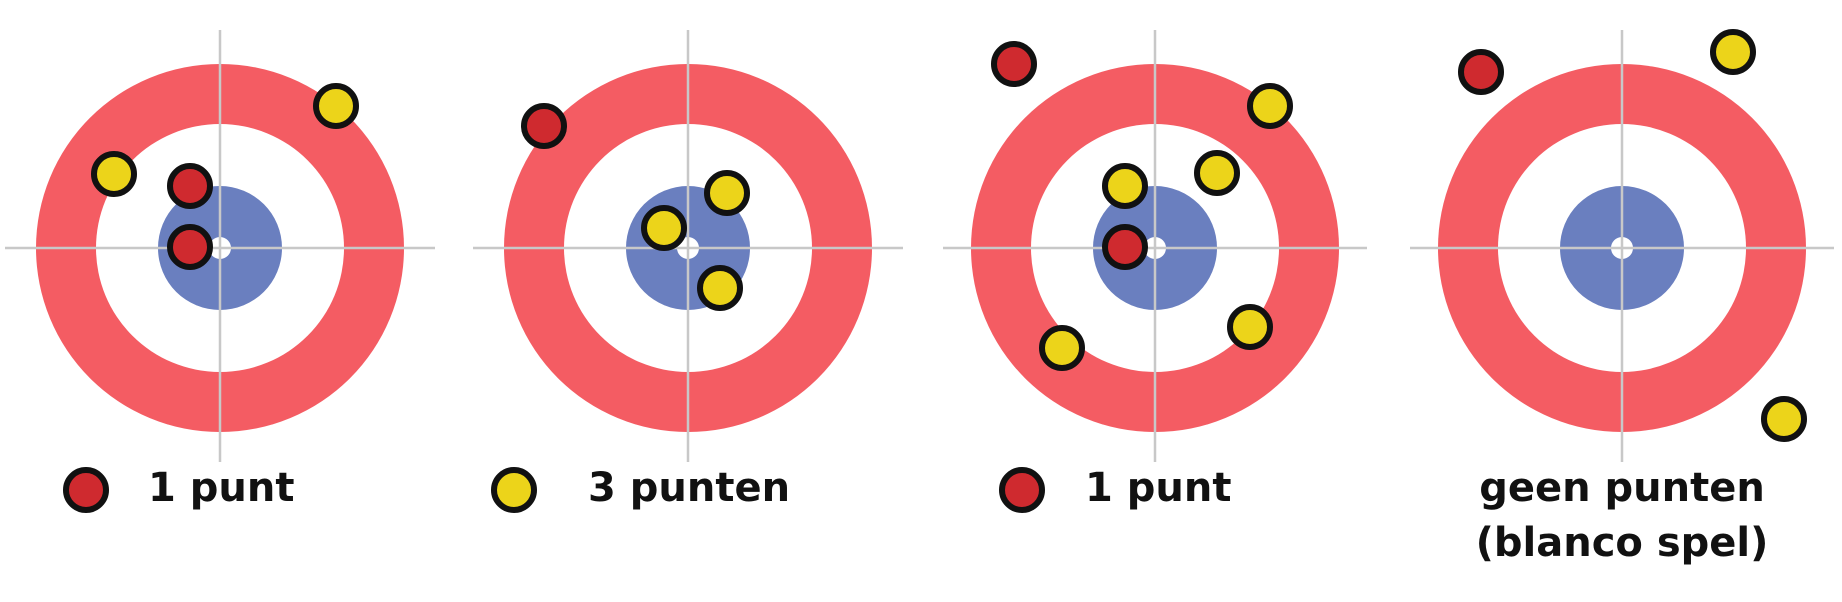 This screenshot has width=1842, height=602. Describe the element at coordinates (1622, 543) in the screenshot. I see `result-label: (blanco spel)` at that location.